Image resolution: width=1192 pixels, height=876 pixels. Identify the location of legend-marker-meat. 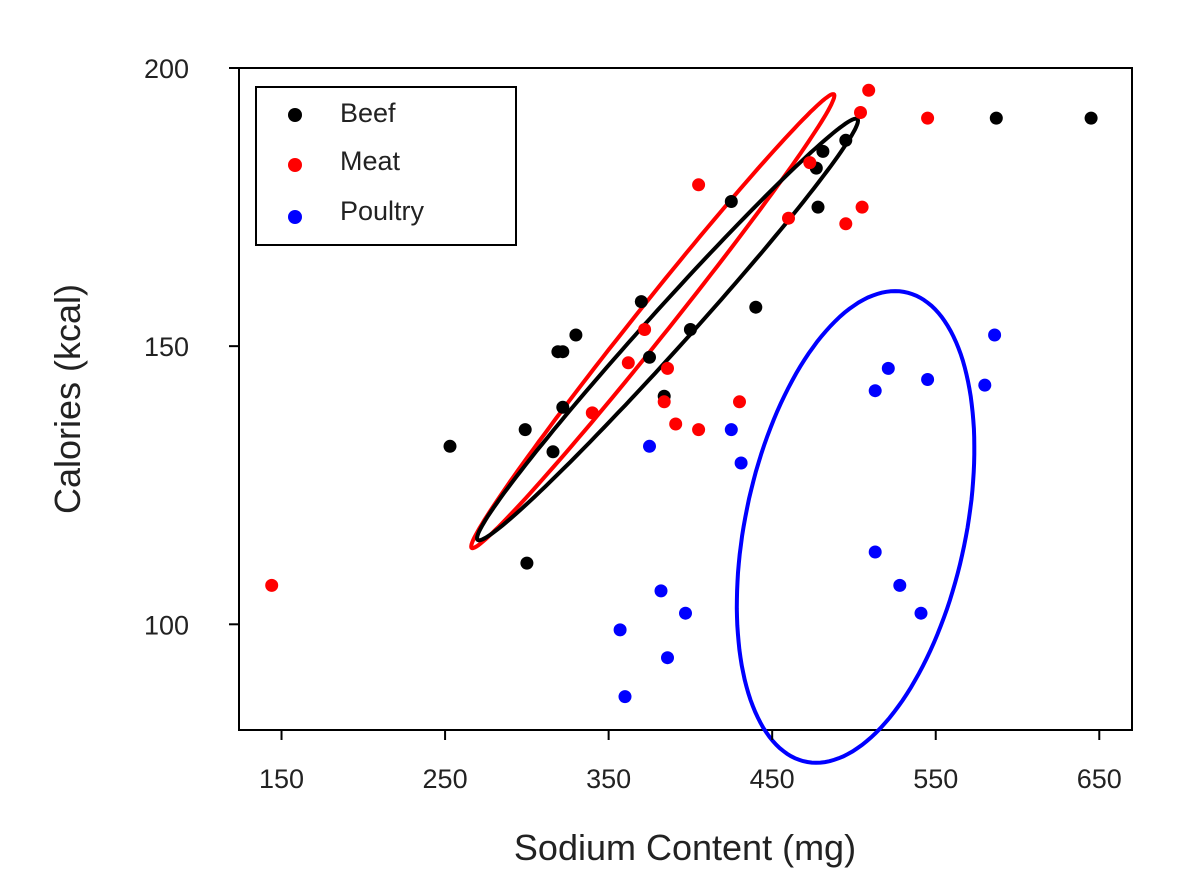
(295, 165).